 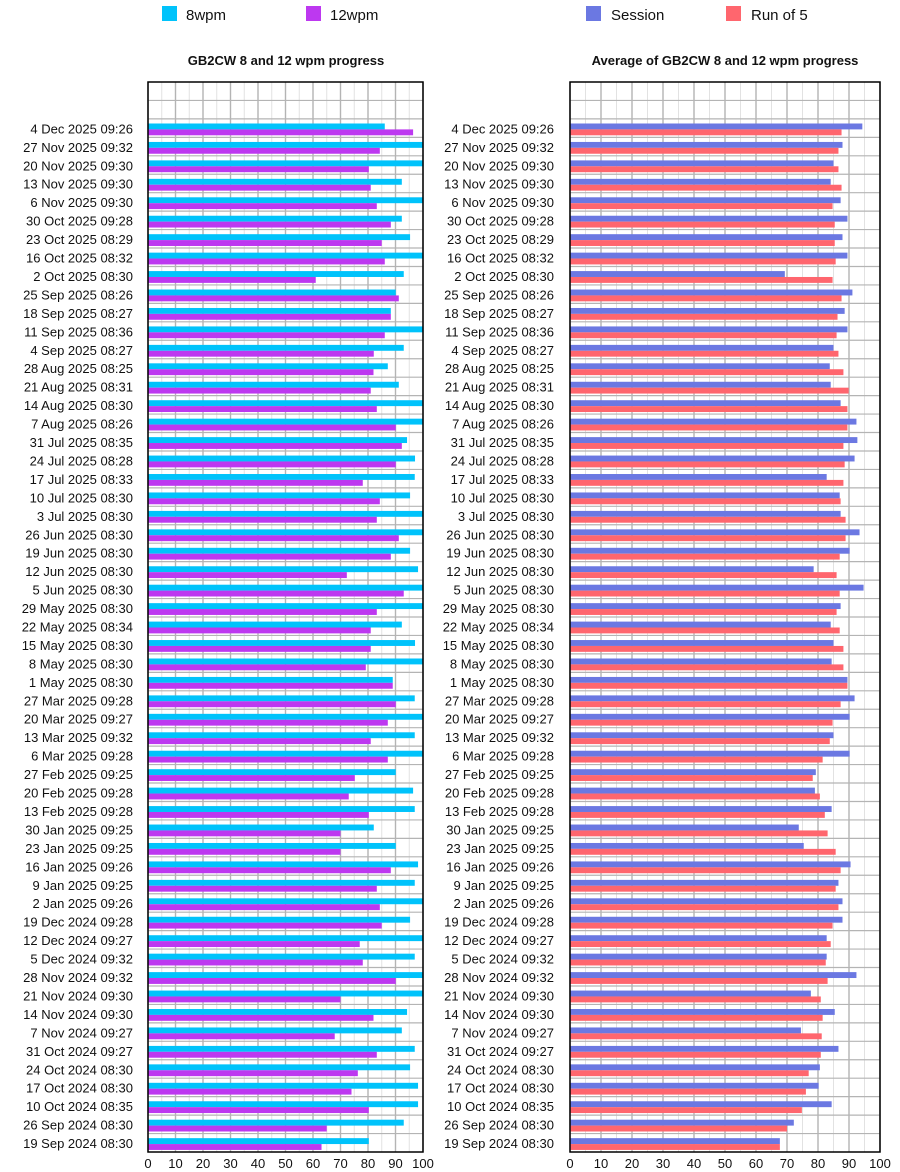 I want to click on x-tick-label: 10, so click(x=601, y=1163).